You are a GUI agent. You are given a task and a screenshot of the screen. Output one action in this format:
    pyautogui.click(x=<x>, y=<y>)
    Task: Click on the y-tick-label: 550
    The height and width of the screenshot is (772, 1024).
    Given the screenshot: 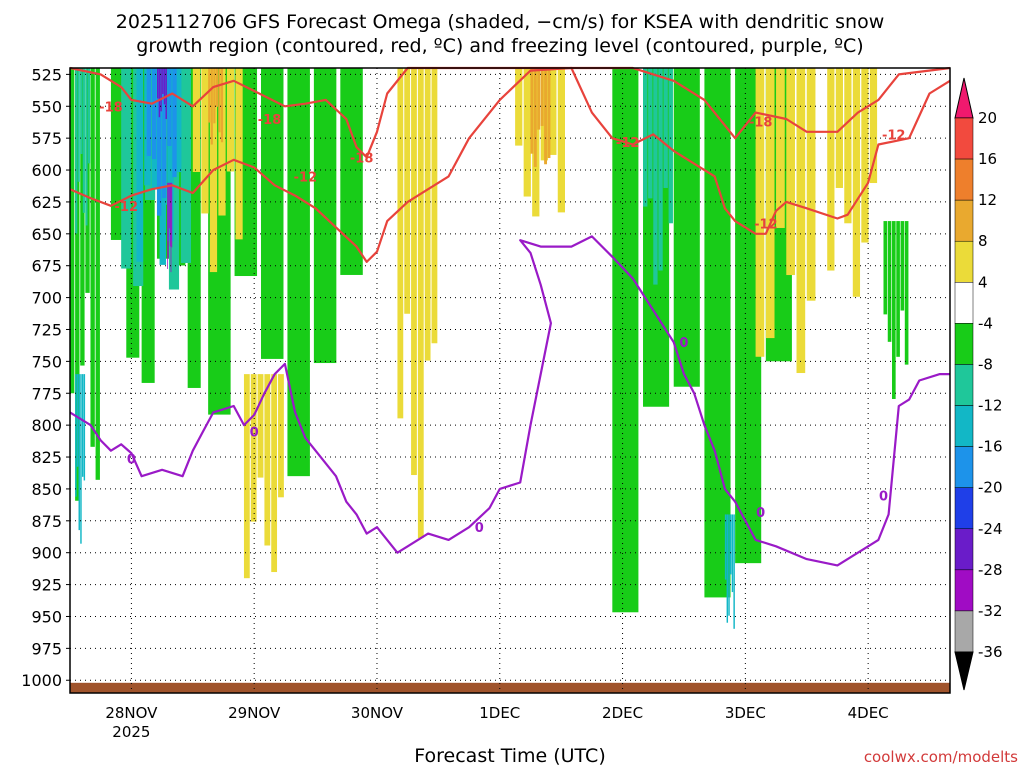 What is the action you would take?
    pyautogui.click(x=46, y=106)
    